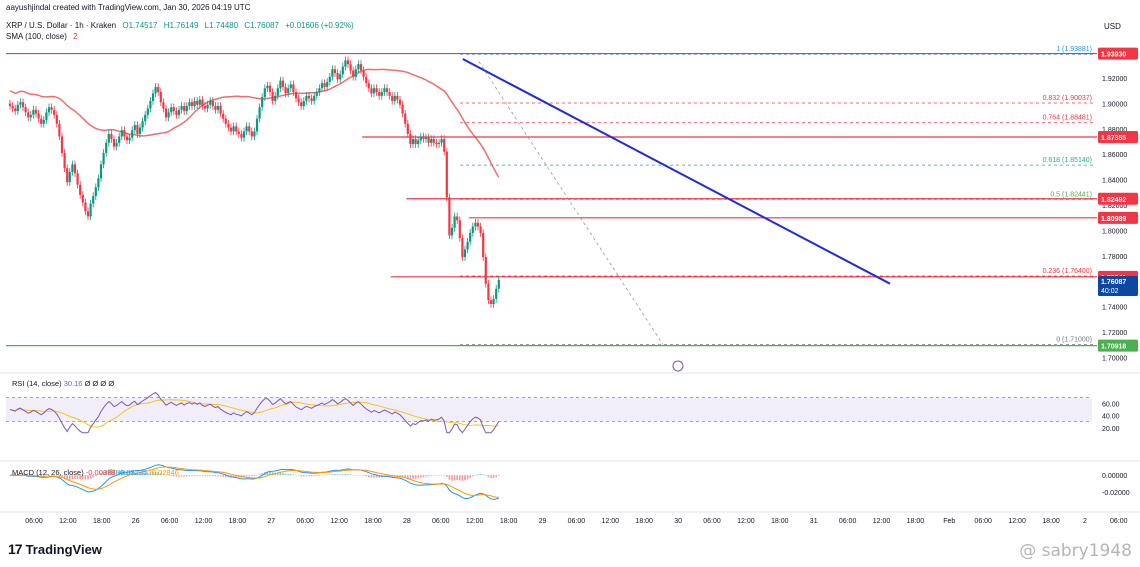 The width and height of the screenshot is (1140, 567). I want to click on fib-level-label: 0.5 (1.82441), so click(1071, 194).